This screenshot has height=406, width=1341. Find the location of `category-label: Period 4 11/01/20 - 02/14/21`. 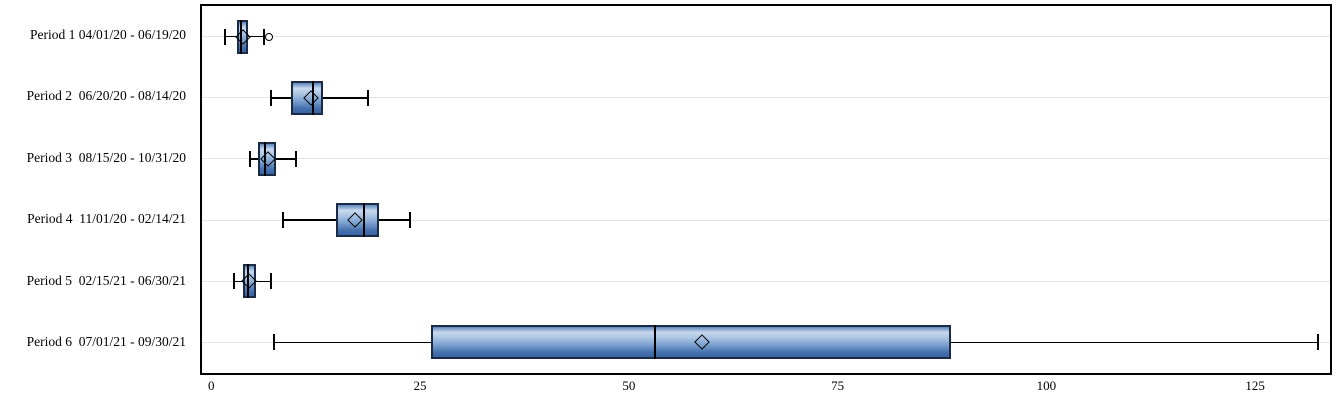

category-label: Period 4 11/01/20 - 02/14/21 is located at coordinates (106, 219).